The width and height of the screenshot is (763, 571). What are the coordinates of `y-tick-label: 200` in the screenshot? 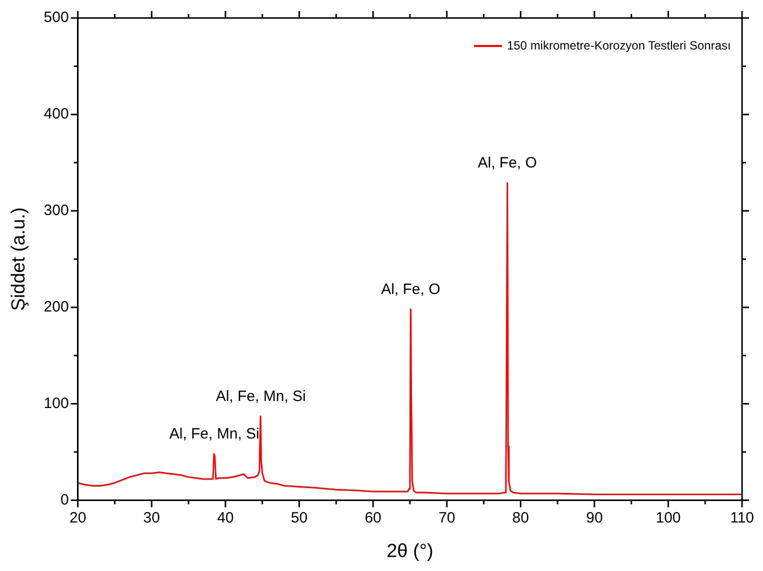 It's located at (56, 307).